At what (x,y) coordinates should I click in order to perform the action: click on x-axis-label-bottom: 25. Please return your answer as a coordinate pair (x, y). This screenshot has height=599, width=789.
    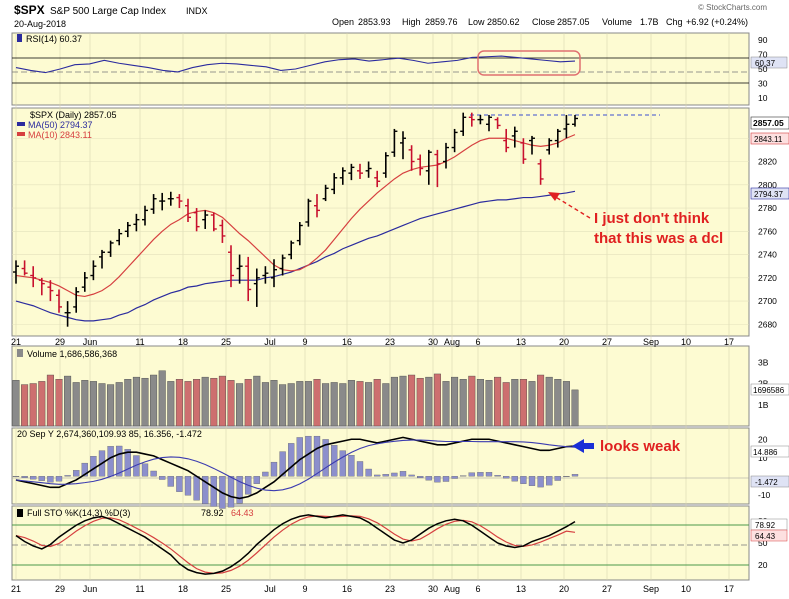
    Looking at the image, I should click on (226, 589).